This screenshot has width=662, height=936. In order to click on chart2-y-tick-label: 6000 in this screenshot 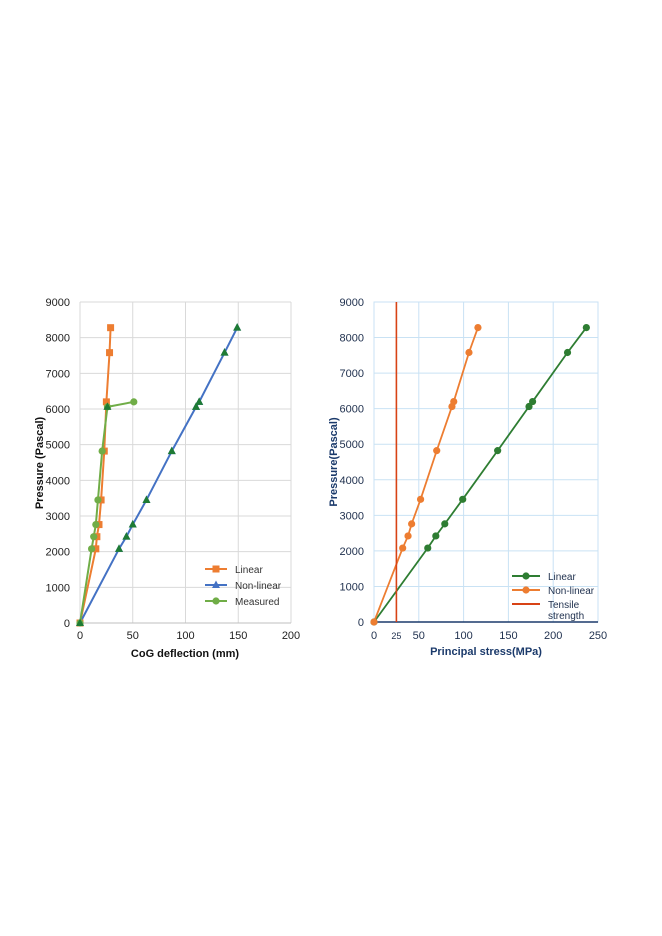, I will do `click(352, 410)`.